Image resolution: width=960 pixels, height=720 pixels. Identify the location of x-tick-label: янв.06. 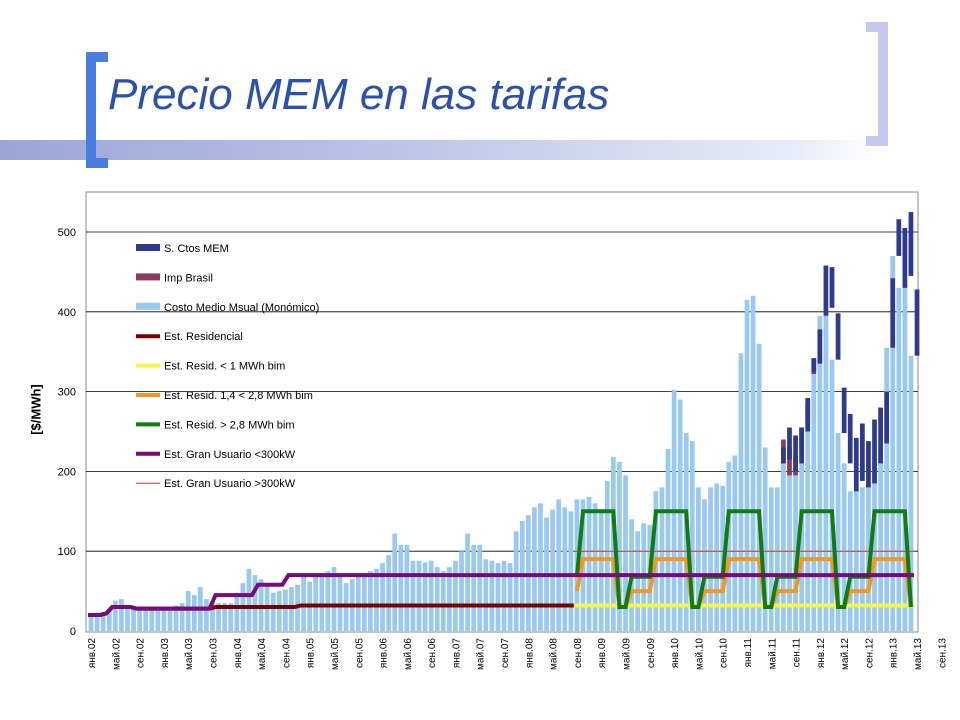
(384, 653).